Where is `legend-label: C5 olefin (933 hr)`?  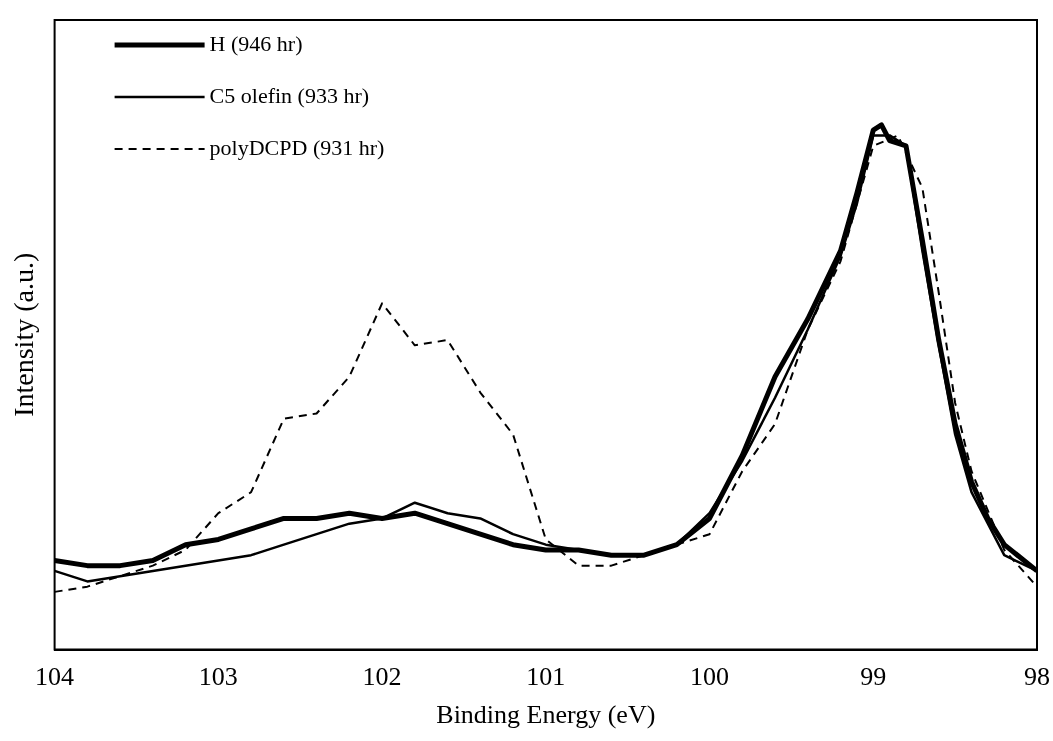 legend-label: C5 olefin (933 hr) is located at coordinates (289, 95).